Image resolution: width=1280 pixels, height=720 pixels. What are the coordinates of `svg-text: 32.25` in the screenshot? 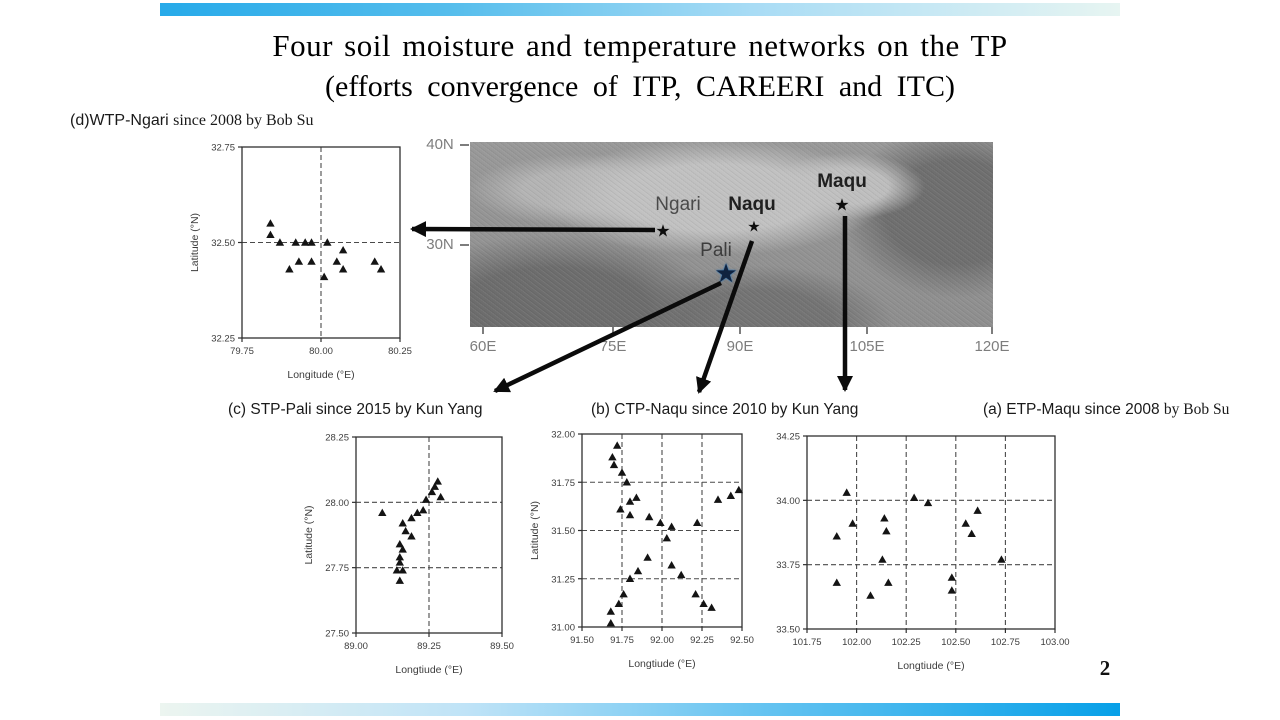 It's located at (223, 339).